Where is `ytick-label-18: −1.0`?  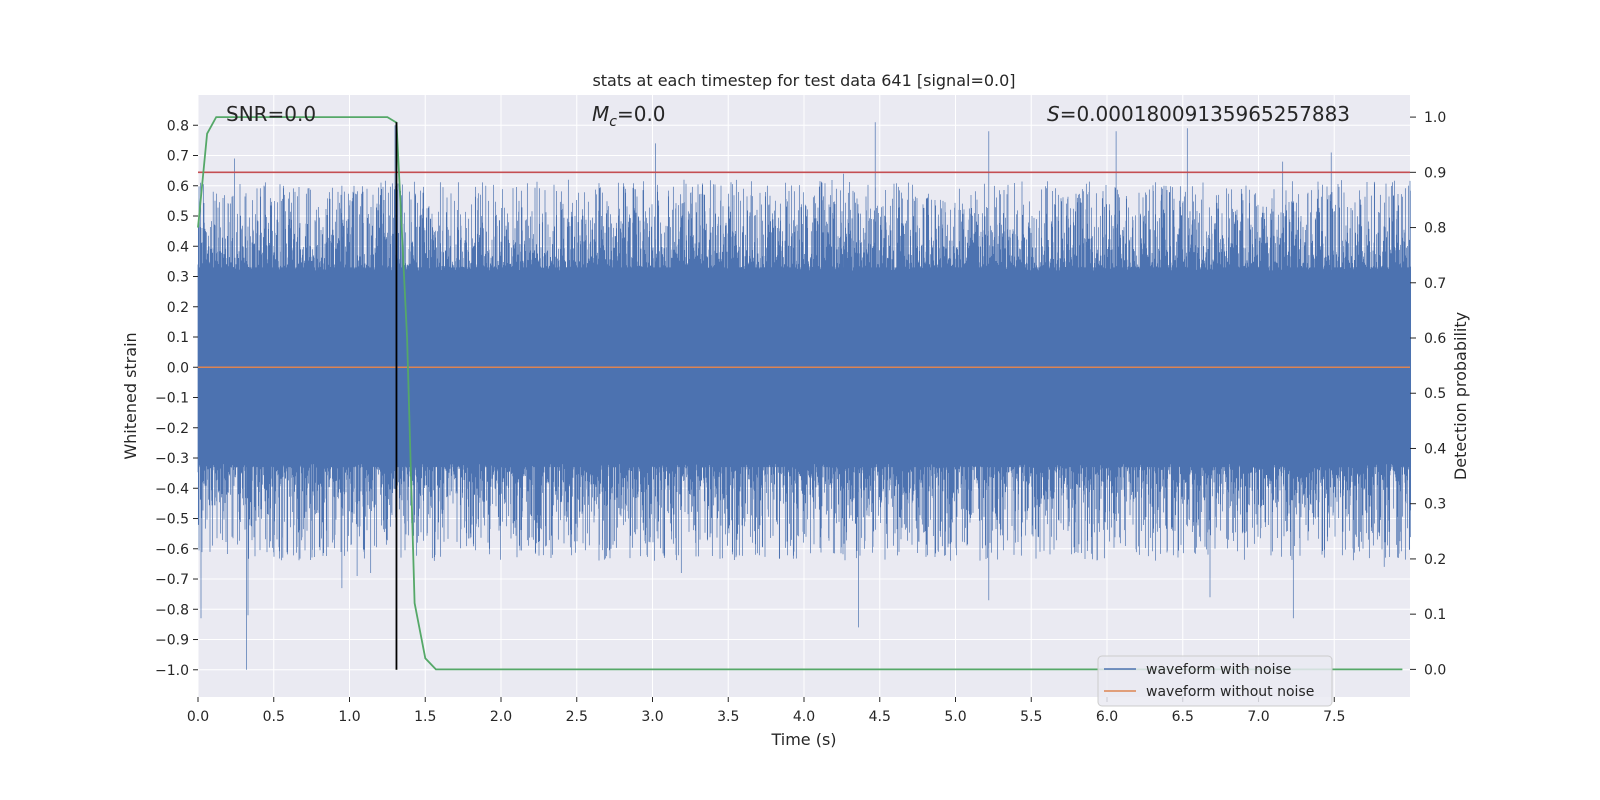
ytick-label-18: −1.0 is located at coordinates (172, 671).